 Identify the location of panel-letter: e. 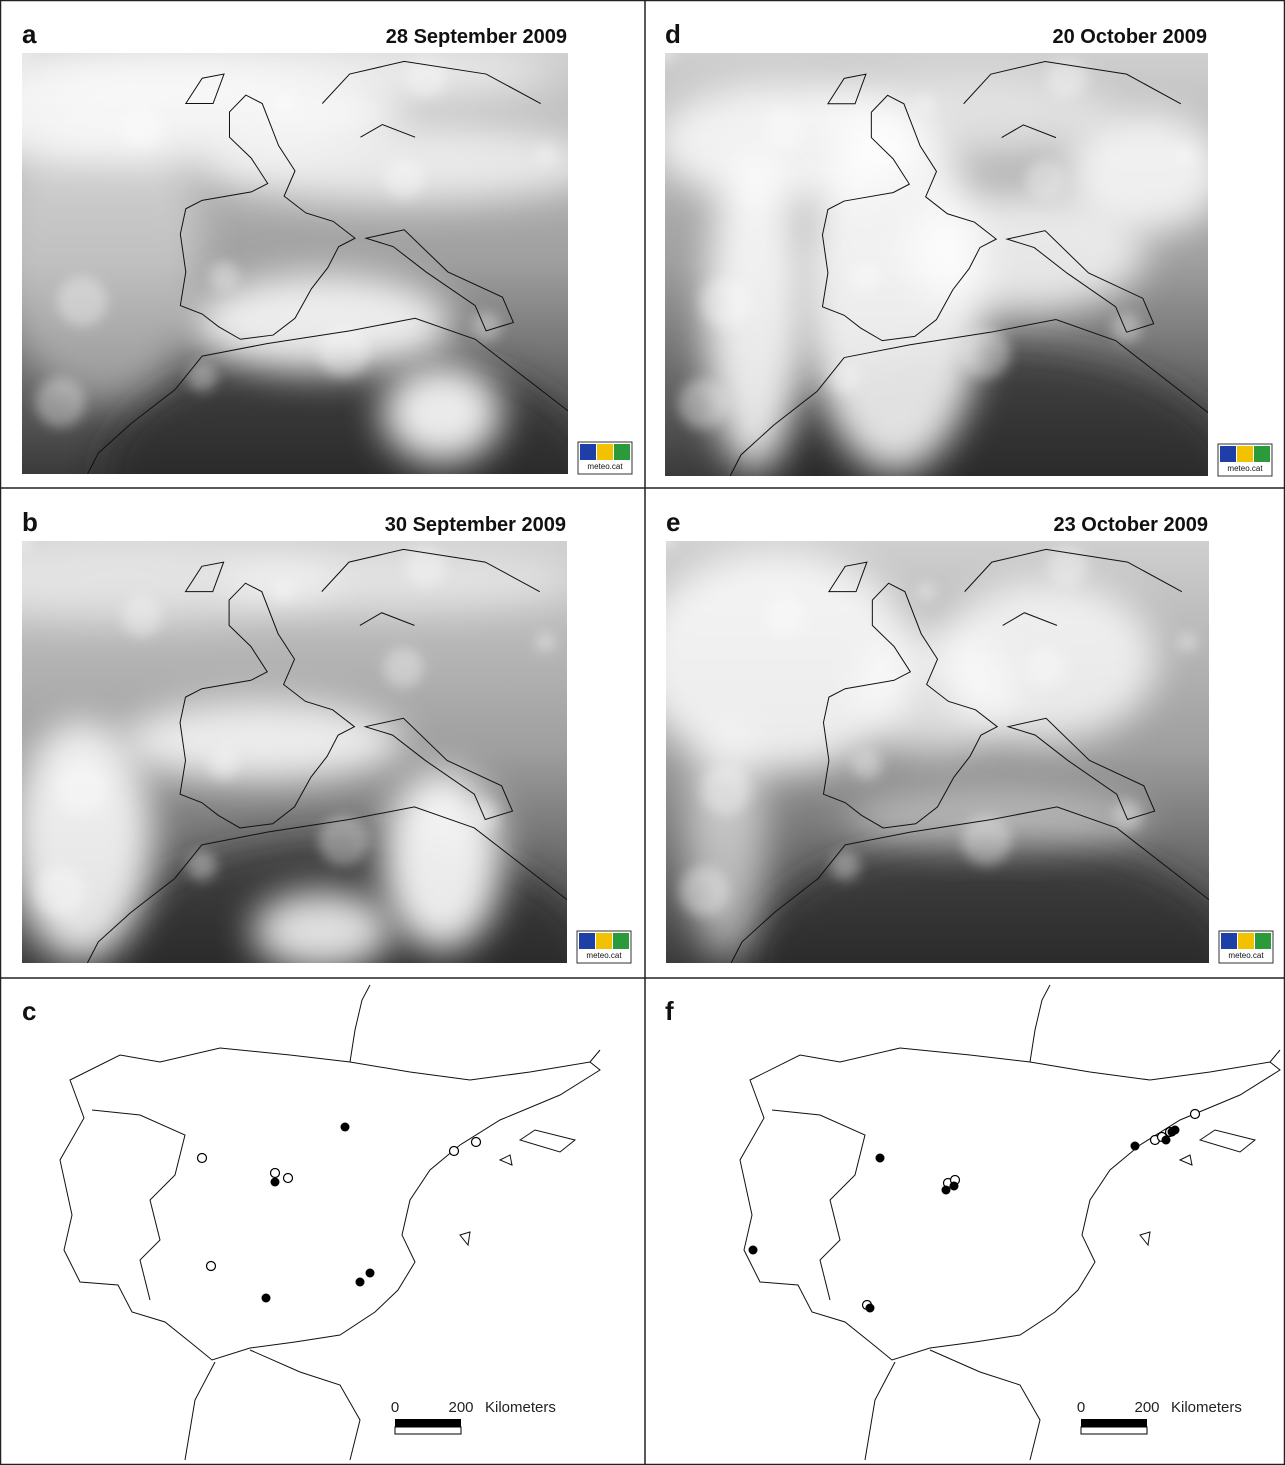
(673, 522).